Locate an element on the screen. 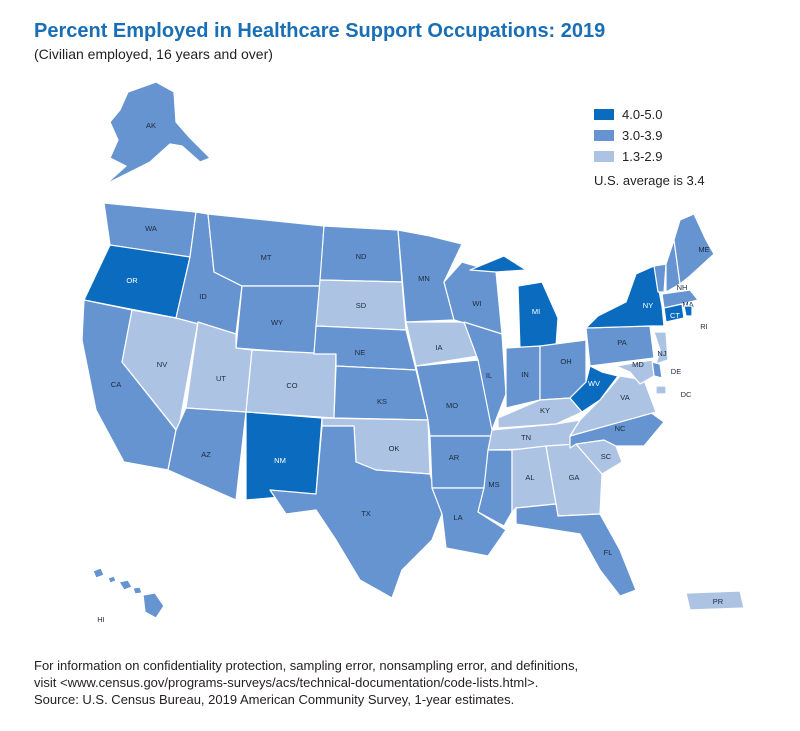  label-FL: FL is located at coordinates (608, 552).